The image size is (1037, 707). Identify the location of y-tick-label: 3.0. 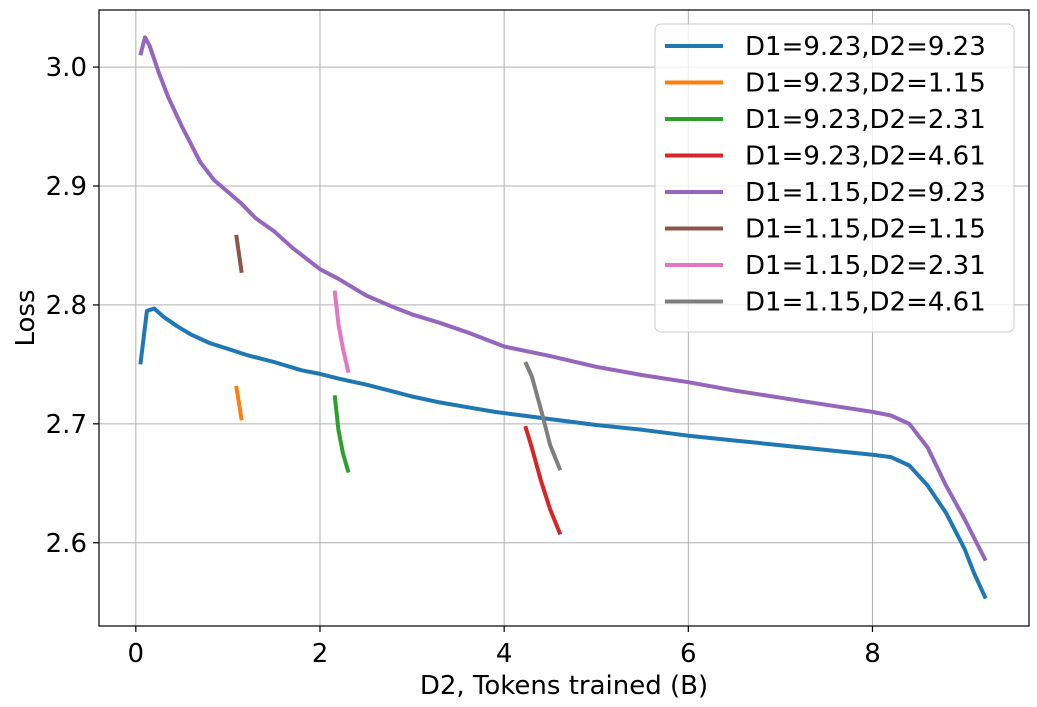
(66, 68).